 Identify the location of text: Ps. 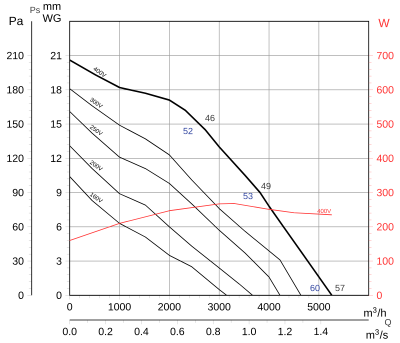
(35, 10).